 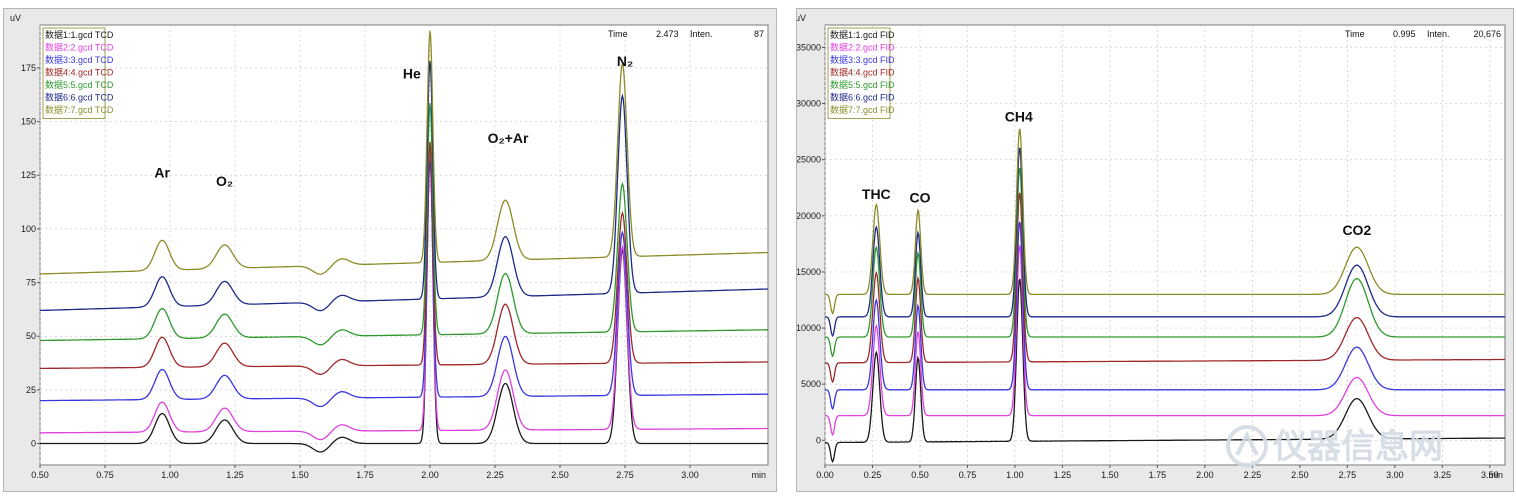 I want to click on instrument-logo-ring, so click(x=1247, y=446).